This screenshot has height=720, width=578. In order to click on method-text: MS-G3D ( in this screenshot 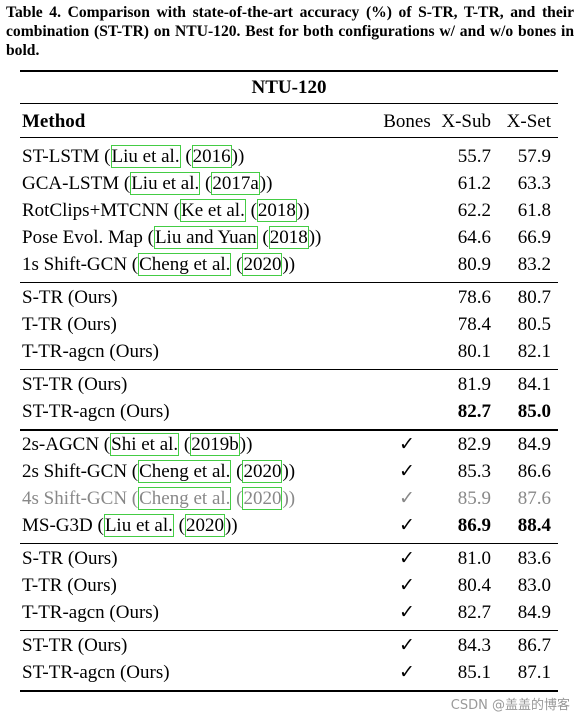, I will do `click(63, 525)`.